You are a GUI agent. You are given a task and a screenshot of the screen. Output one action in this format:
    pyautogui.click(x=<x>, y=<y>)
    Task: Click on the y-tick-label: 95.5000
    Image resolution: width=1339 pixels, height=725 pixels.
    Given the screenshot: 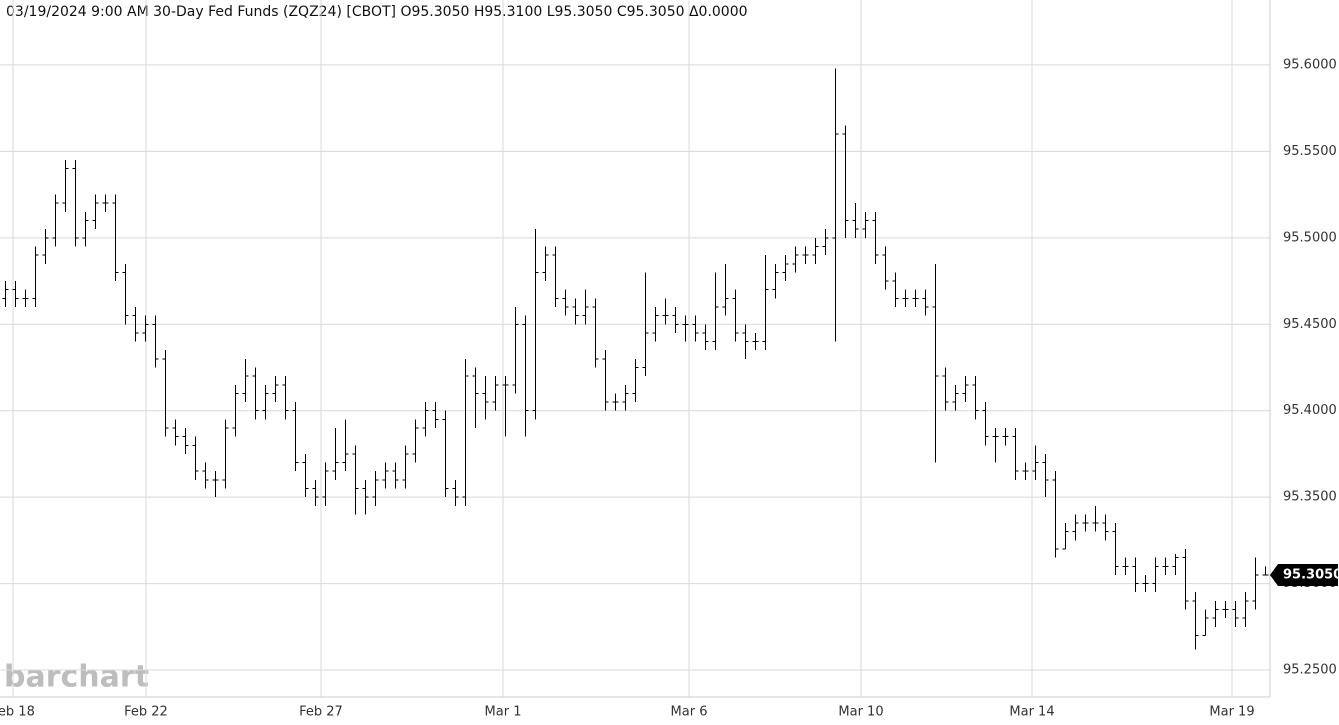 What is the action you would take?
    pyautogui.click(x=1310, y=237)
    